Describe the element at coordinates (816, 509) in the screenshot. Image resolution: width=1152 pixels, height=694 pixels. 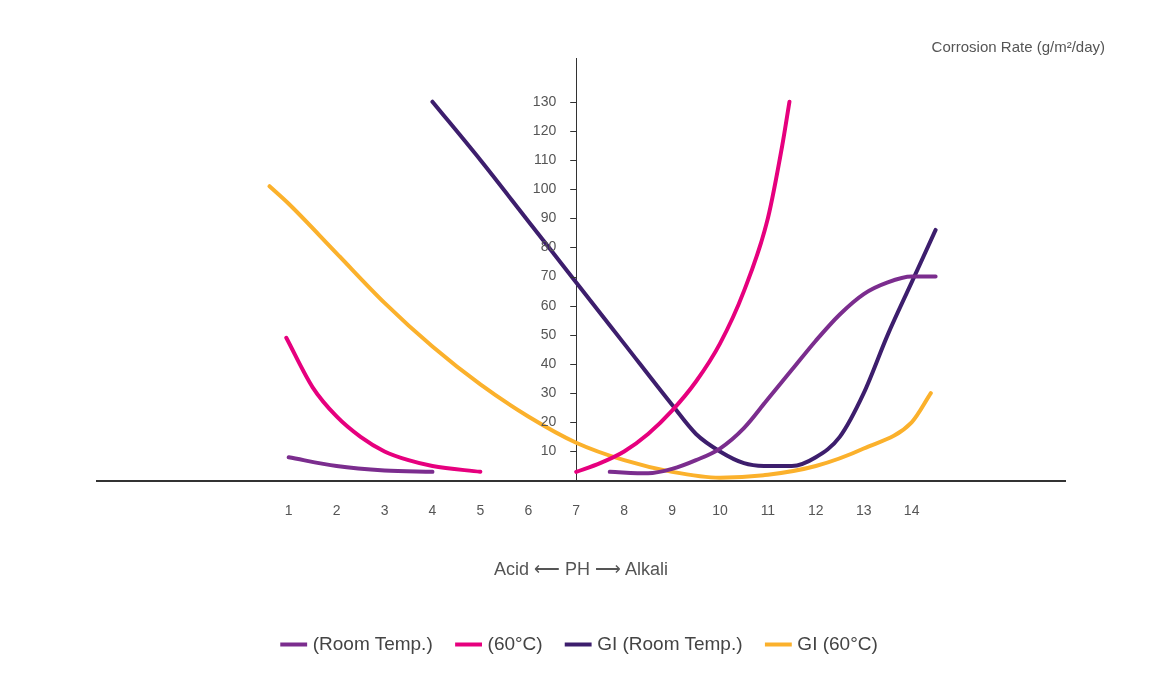
I see `x-tick-label: 12` at that location.